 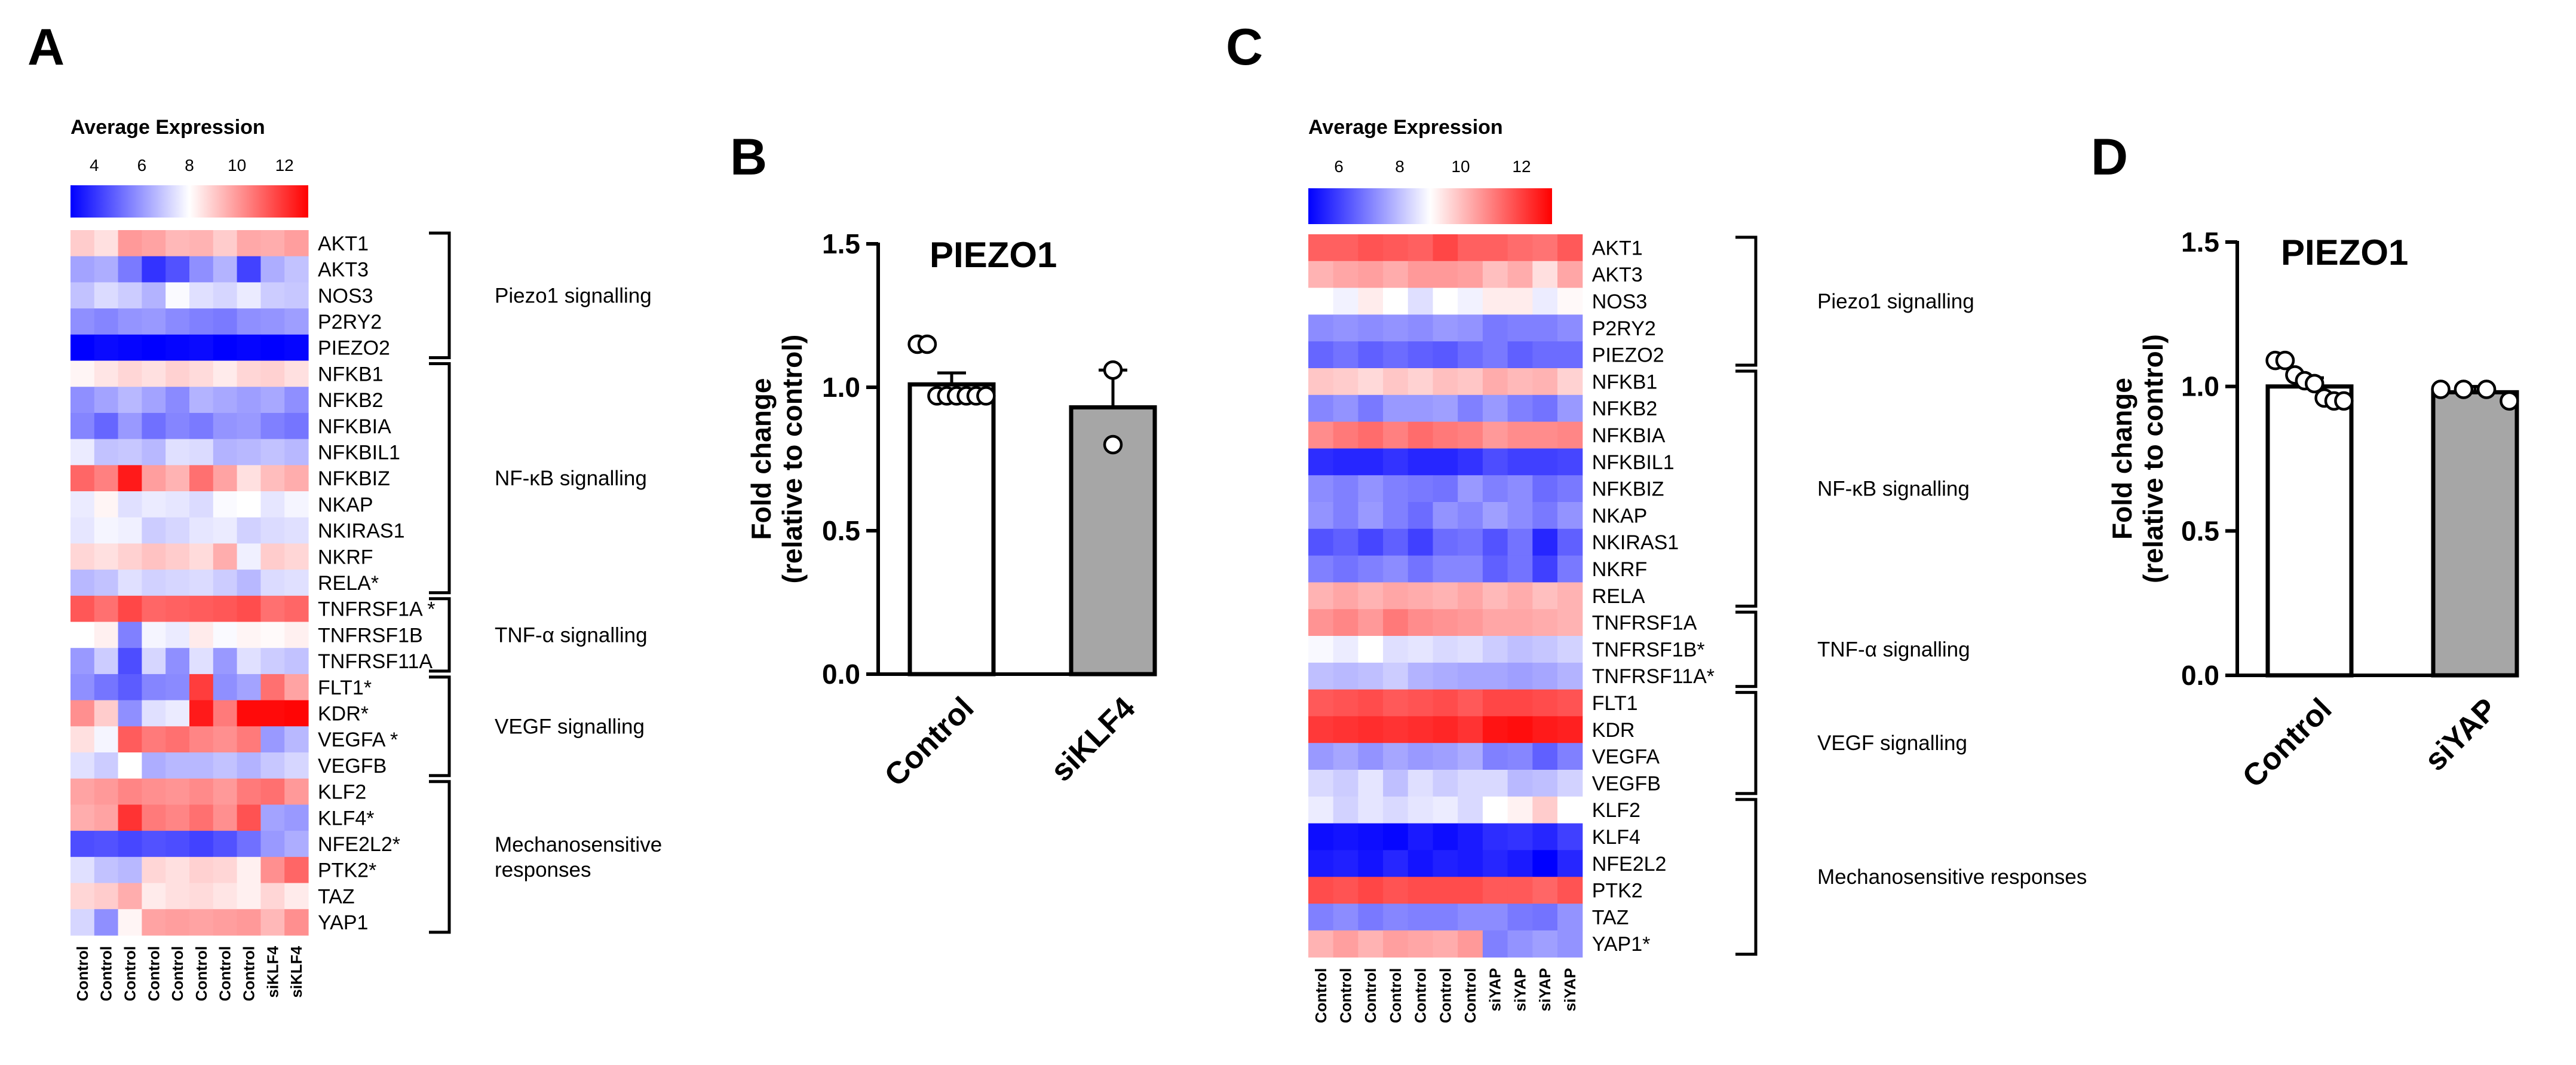 I want to click on panel-label-d: D, so click(x=2109, y=157).